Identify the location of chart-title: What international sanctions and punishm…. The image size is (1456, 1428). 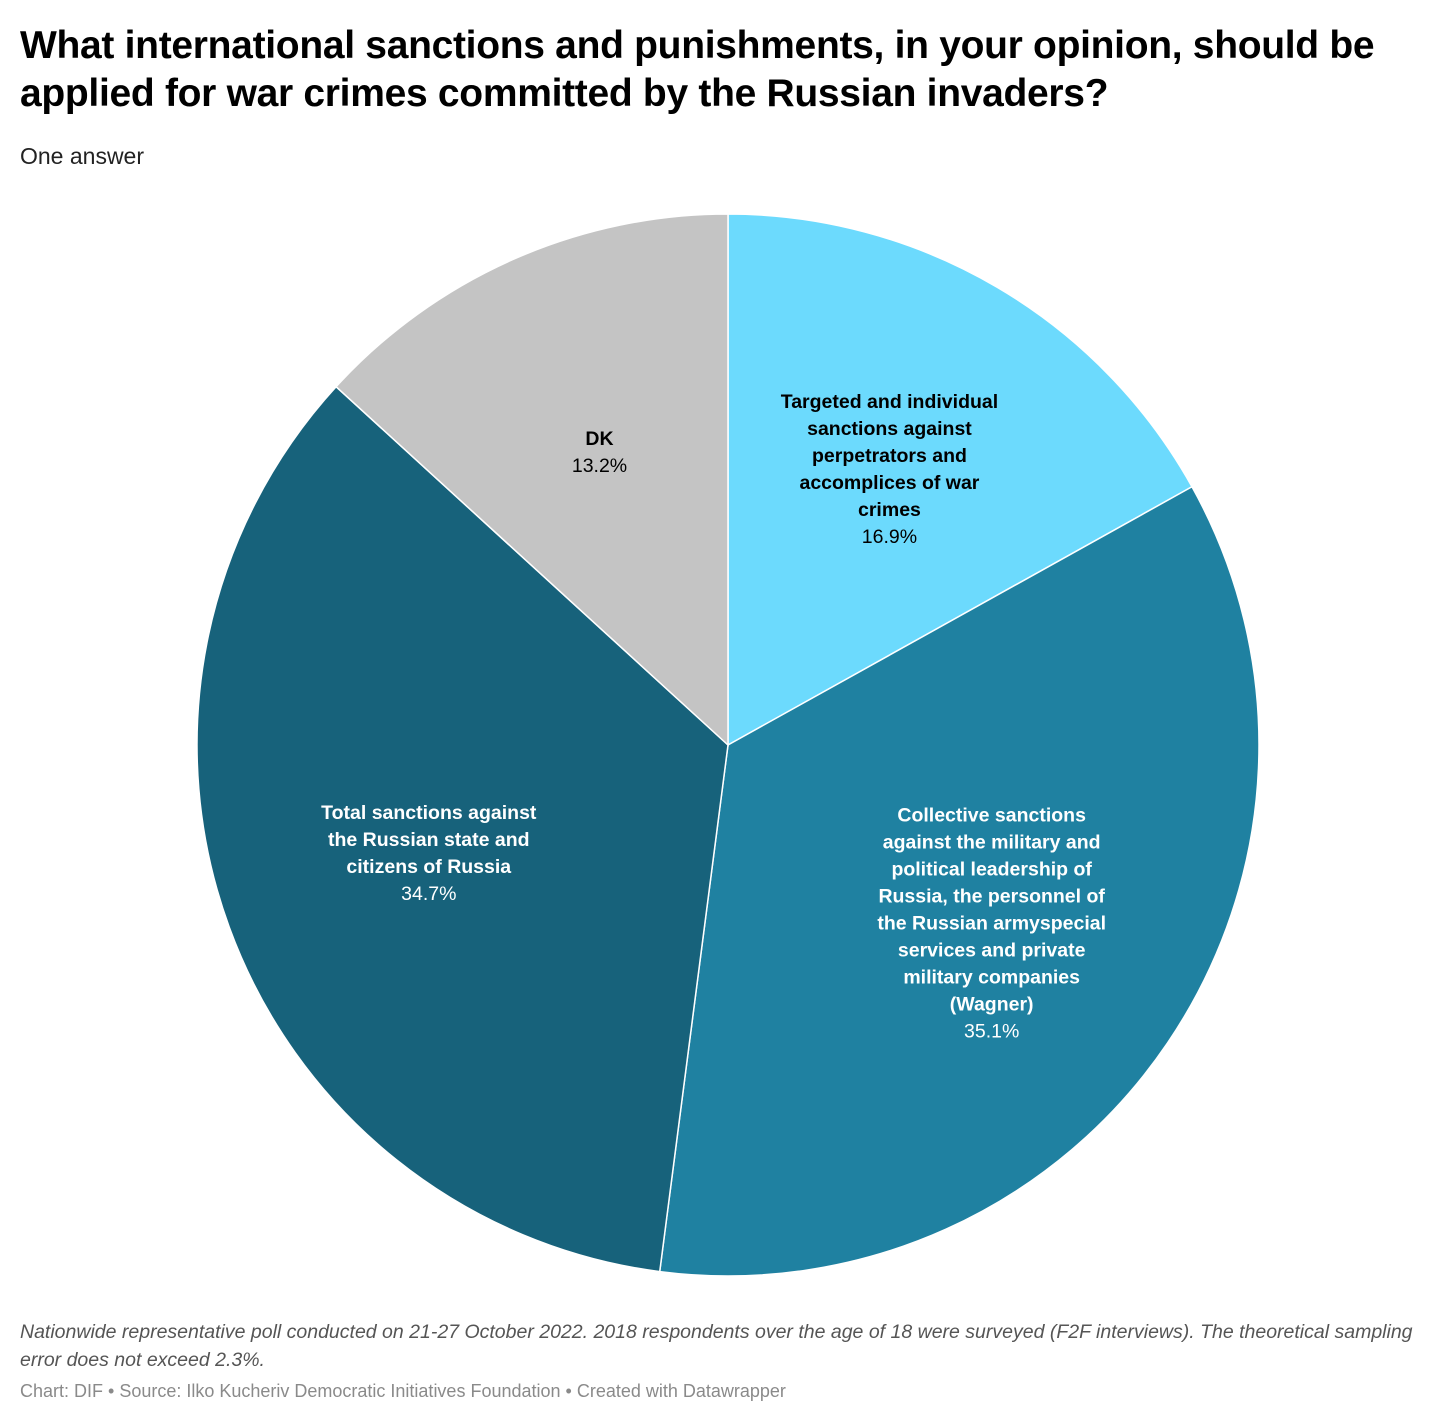
(697, 69).